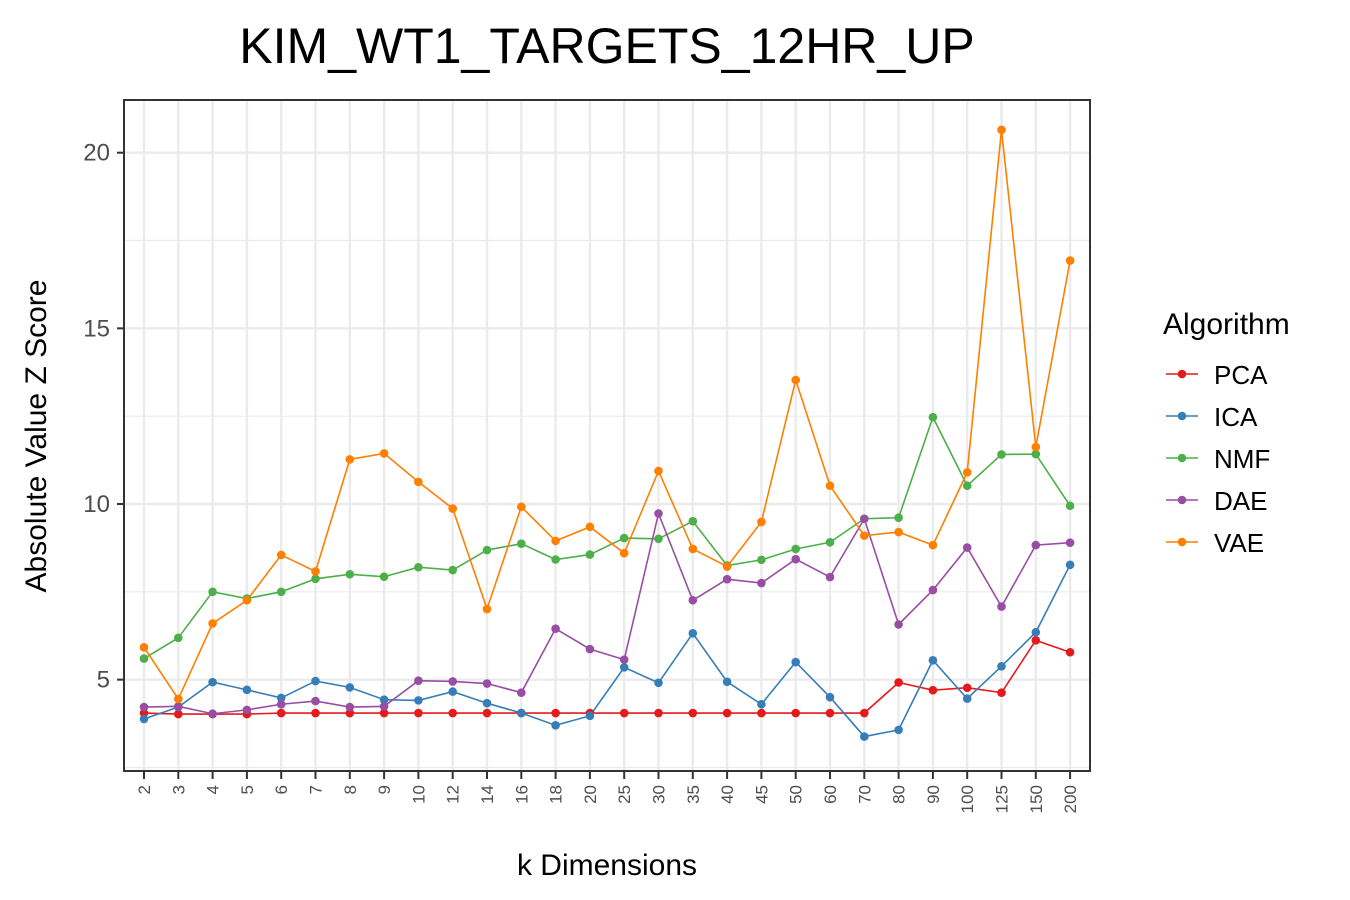  Describe the element at coordinates (316, 789) in the screenshot. I see `x-tick-label: 7` at that location.